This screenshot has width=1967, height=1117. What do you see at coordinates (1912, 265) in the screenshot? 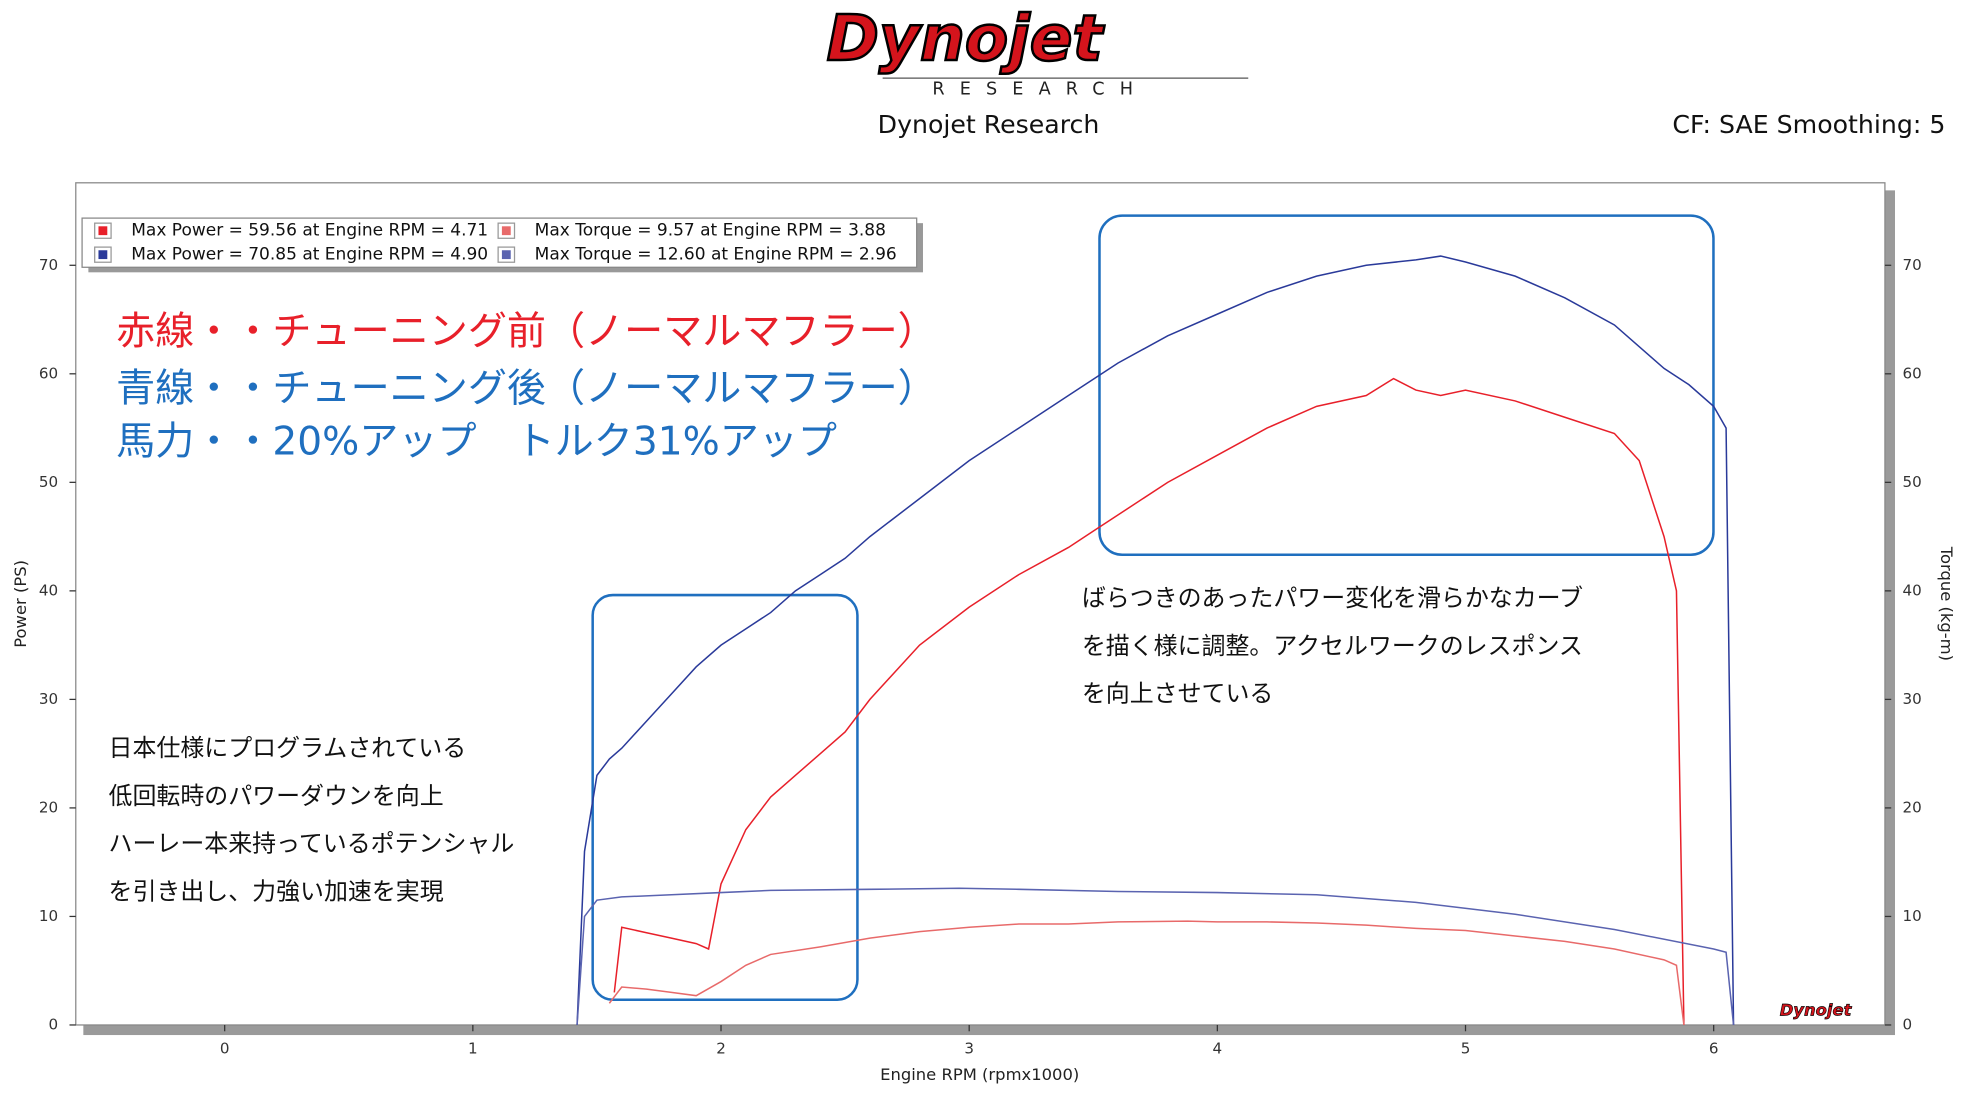
I see `y2-tick-label: 70` at bounding box center [1912, 265].